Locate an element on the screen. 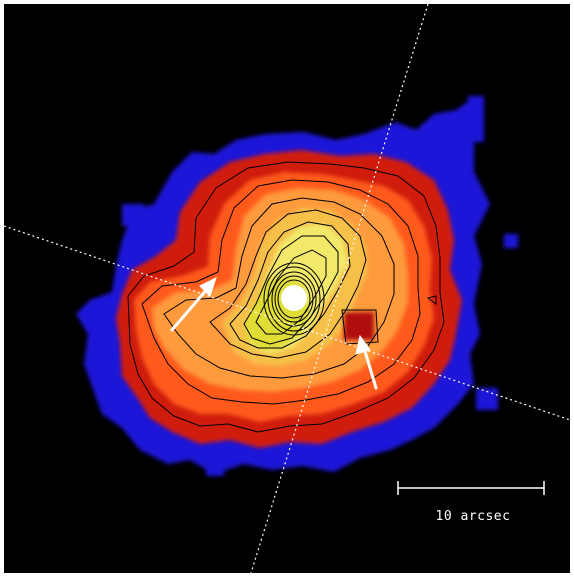 This screenshot has width=574, height=577. arrow-left is located at coordinates (193, 304).